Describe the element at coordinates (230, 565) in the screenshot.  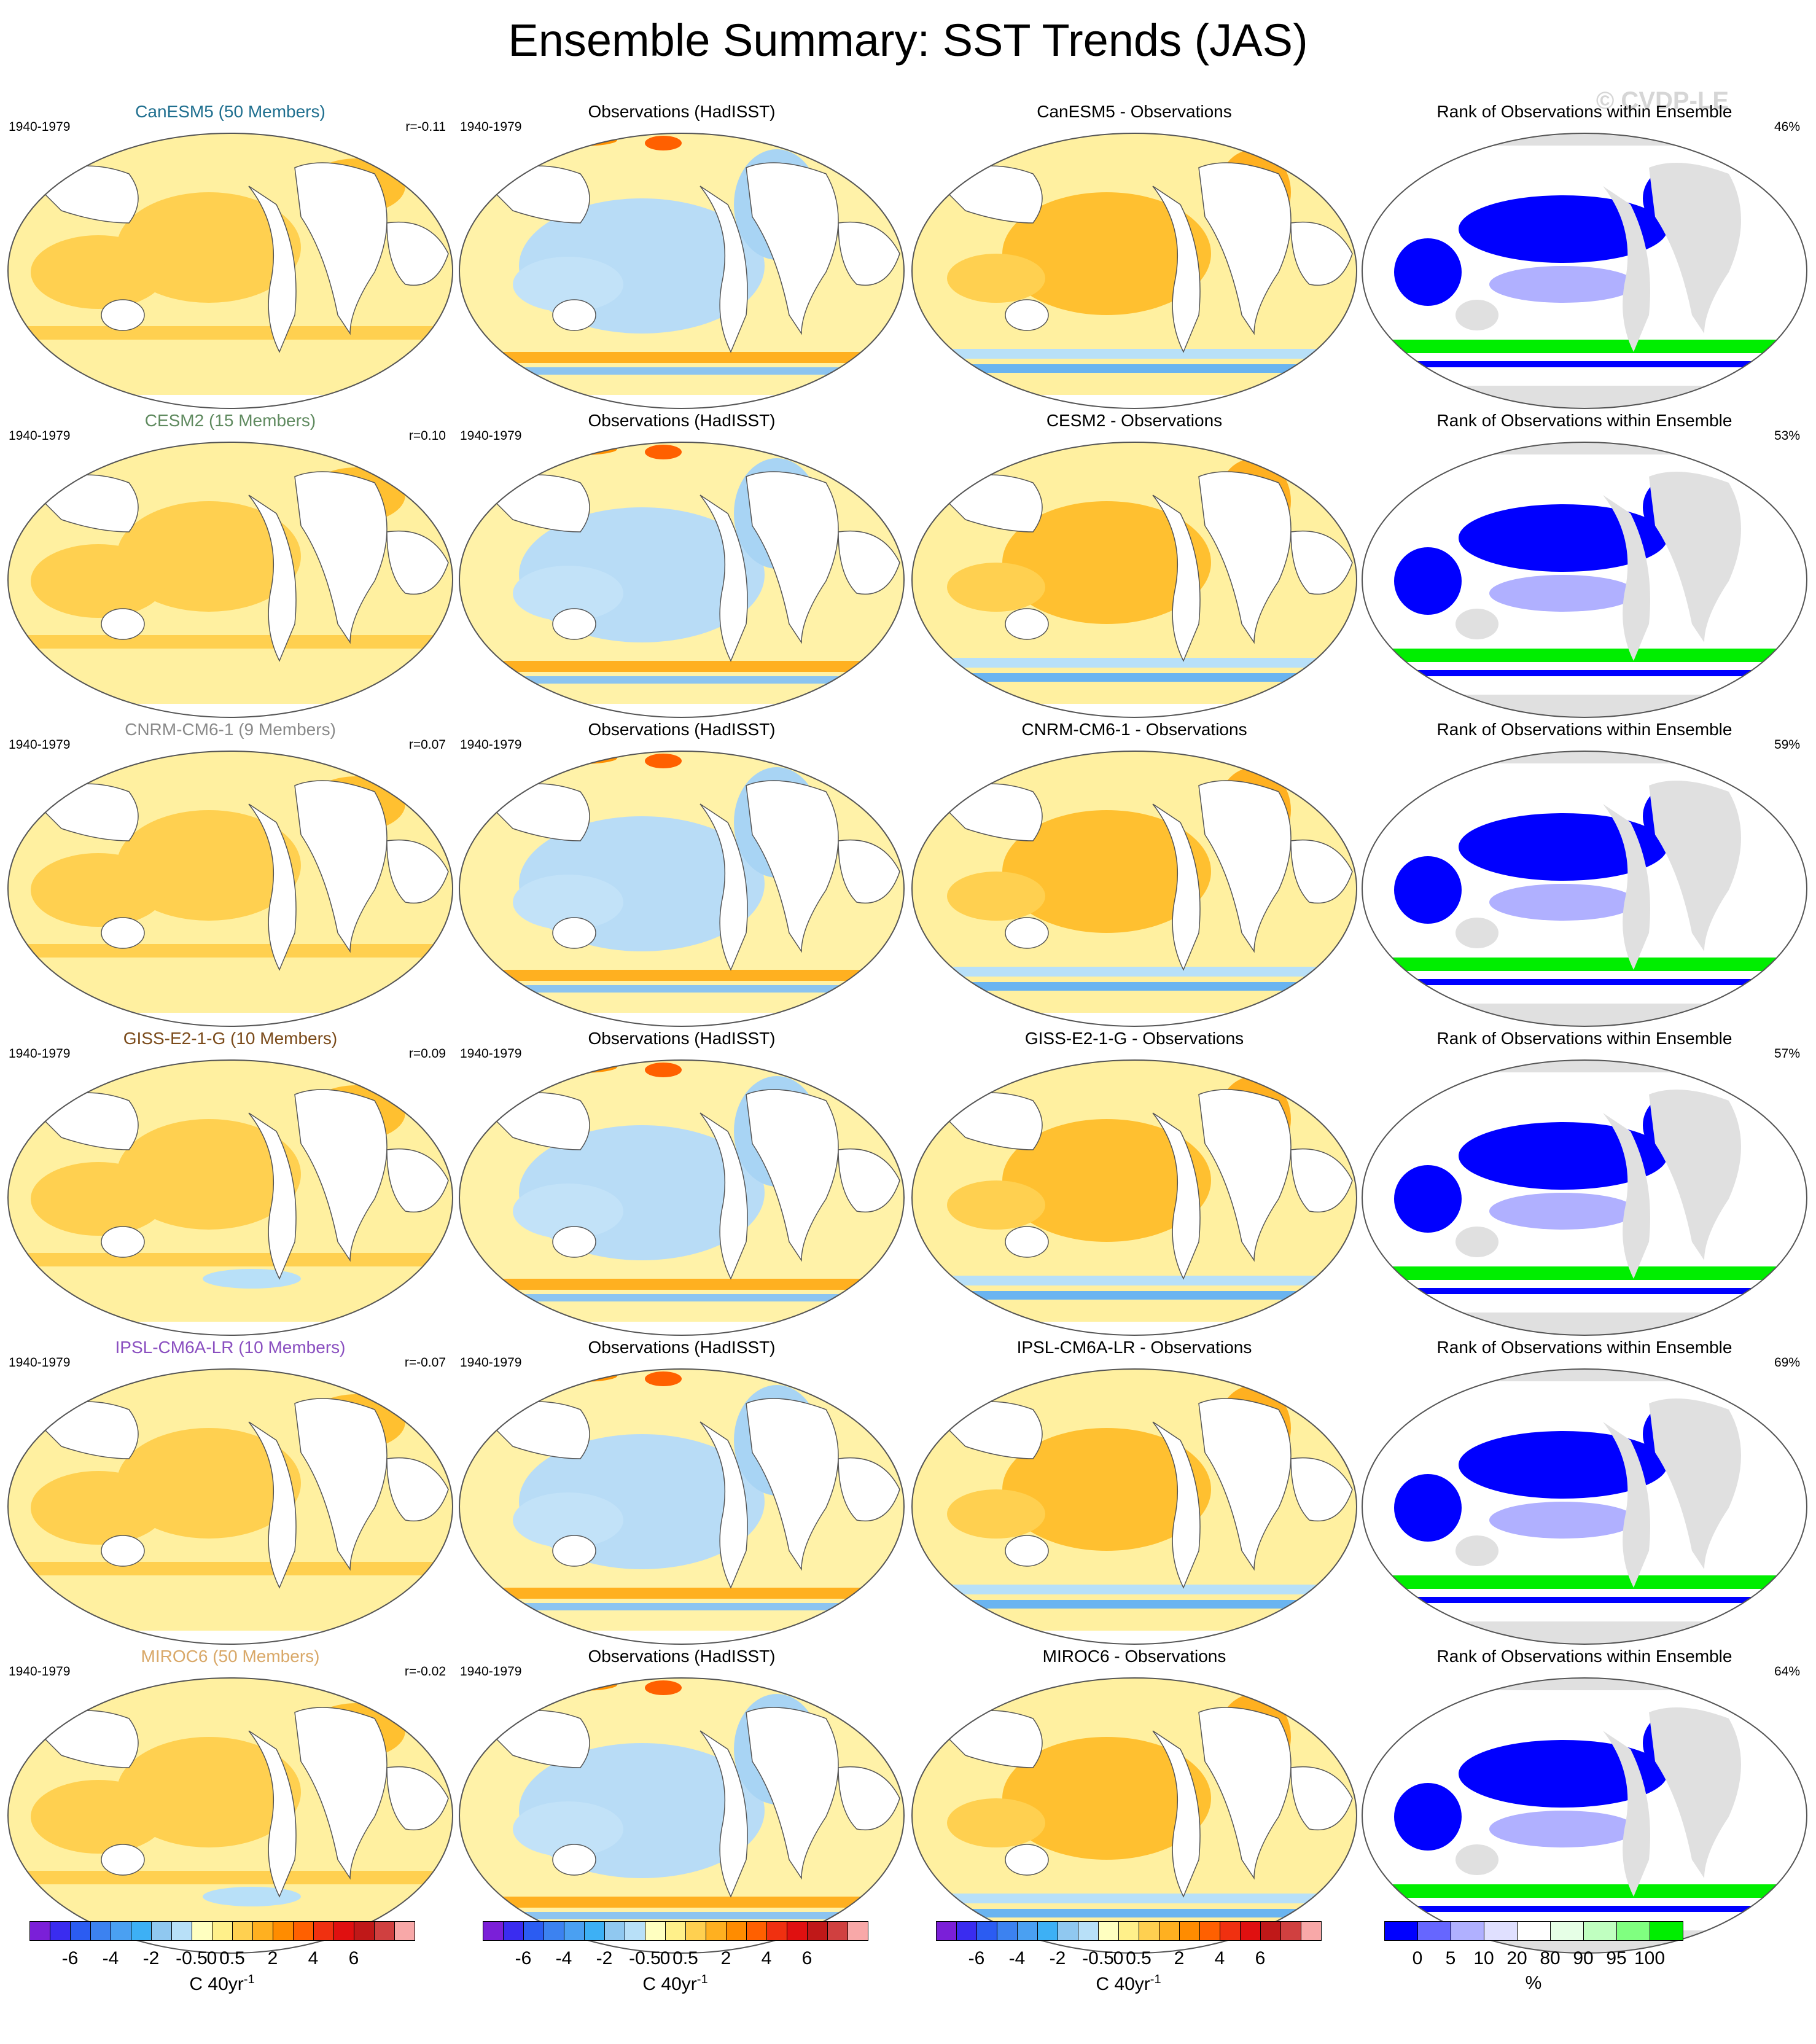
I see `model-panel: CESM2 (15 Members) 1940-1979 r=0.10` at that location.